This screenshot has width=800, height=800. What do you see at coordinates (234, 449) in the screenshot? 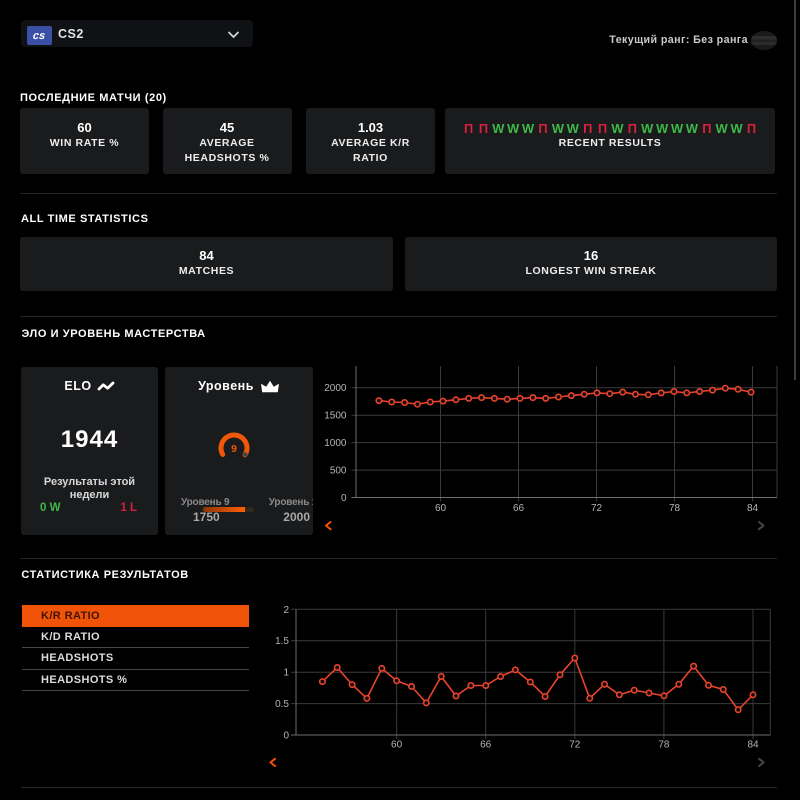
I see `svg-text: 9` at bounding box center [234, 449].